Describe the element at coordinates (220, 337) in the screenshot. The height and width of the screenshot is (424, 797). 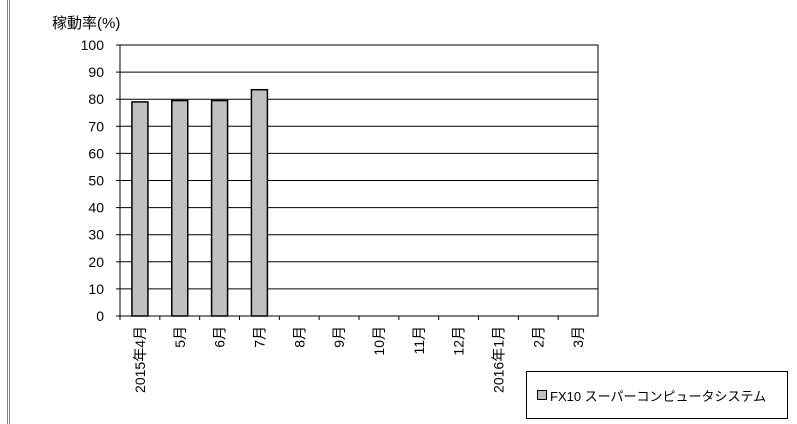
I see `x-tick-label: 6月` at that location.